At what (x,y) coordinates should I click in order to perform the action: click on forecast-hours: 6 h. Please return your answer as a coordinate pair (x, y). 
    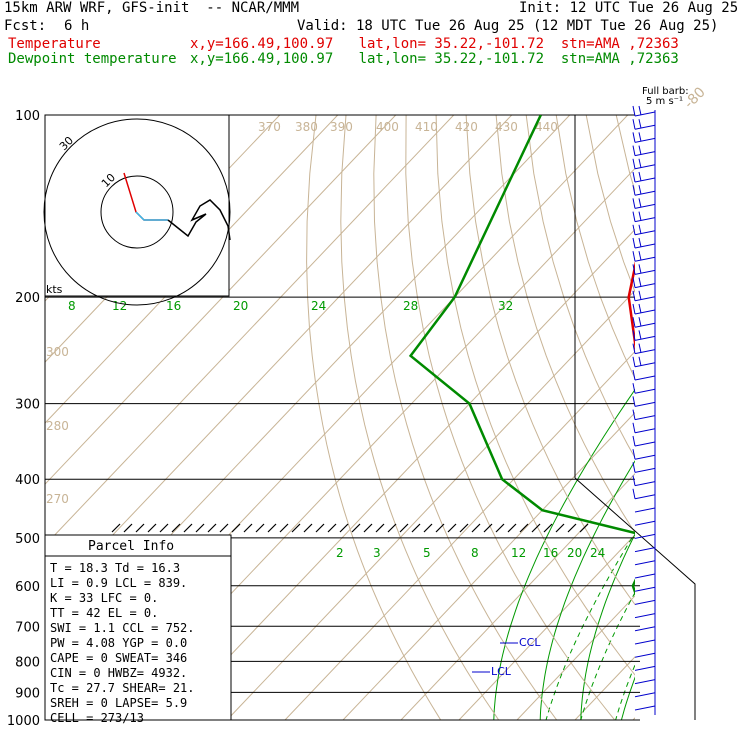
    Looking at the image, I should click on (77, 26).